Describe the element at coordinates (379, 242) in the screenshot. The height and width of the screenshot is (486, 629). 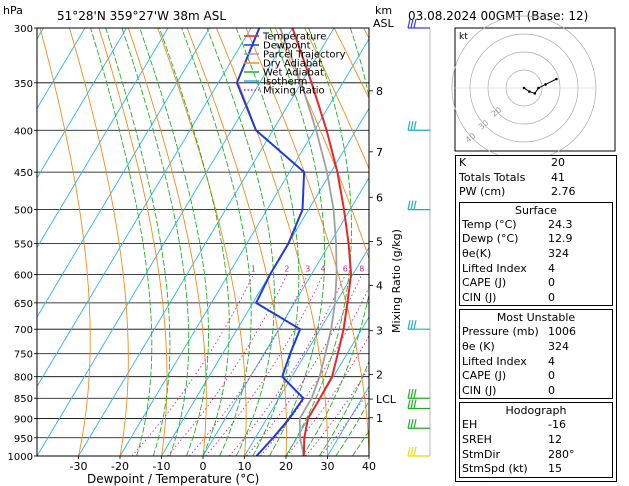
I see `km-tick-label: 5` at that location.